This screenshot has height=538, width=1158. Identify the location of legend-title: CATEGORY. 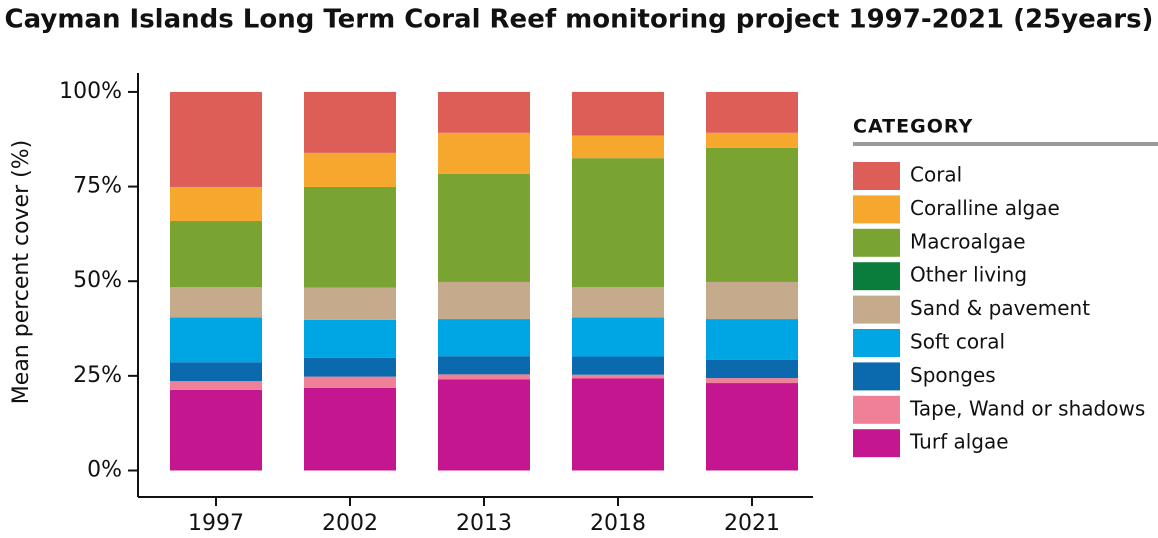
(913, 127).